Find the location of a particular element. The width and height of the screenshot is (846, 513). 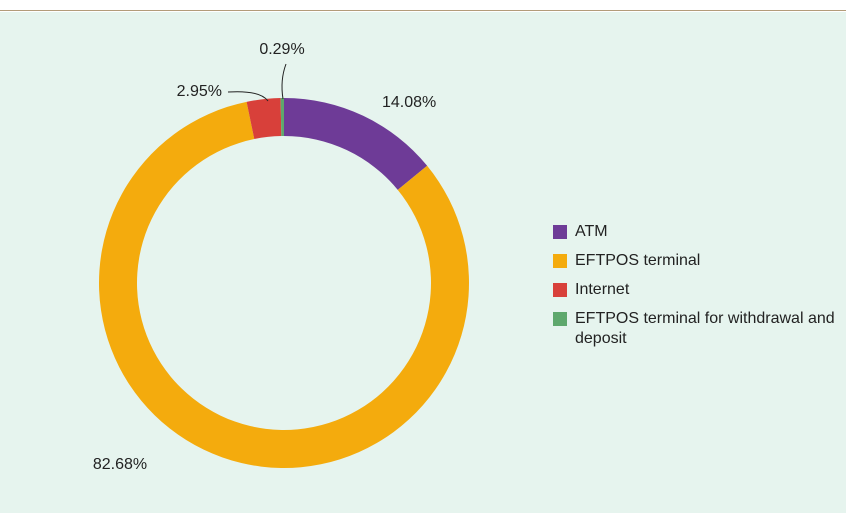

legend-item: EFTPOS terminal is located at coordinates (698, 261).